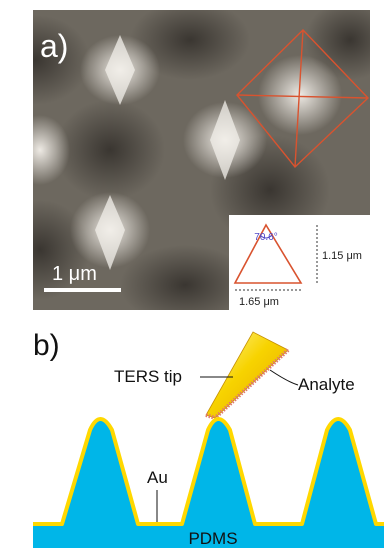  I want to click on inset-angle-arc, so click(266, 236).